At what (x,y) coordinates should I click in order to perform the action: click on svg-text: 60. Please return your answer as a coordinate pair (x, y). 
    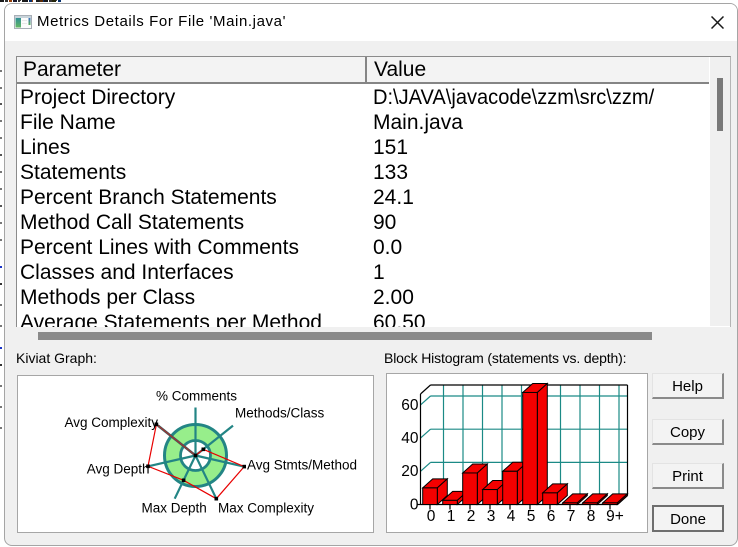
    Looking at the image, I should click on (410, 405).